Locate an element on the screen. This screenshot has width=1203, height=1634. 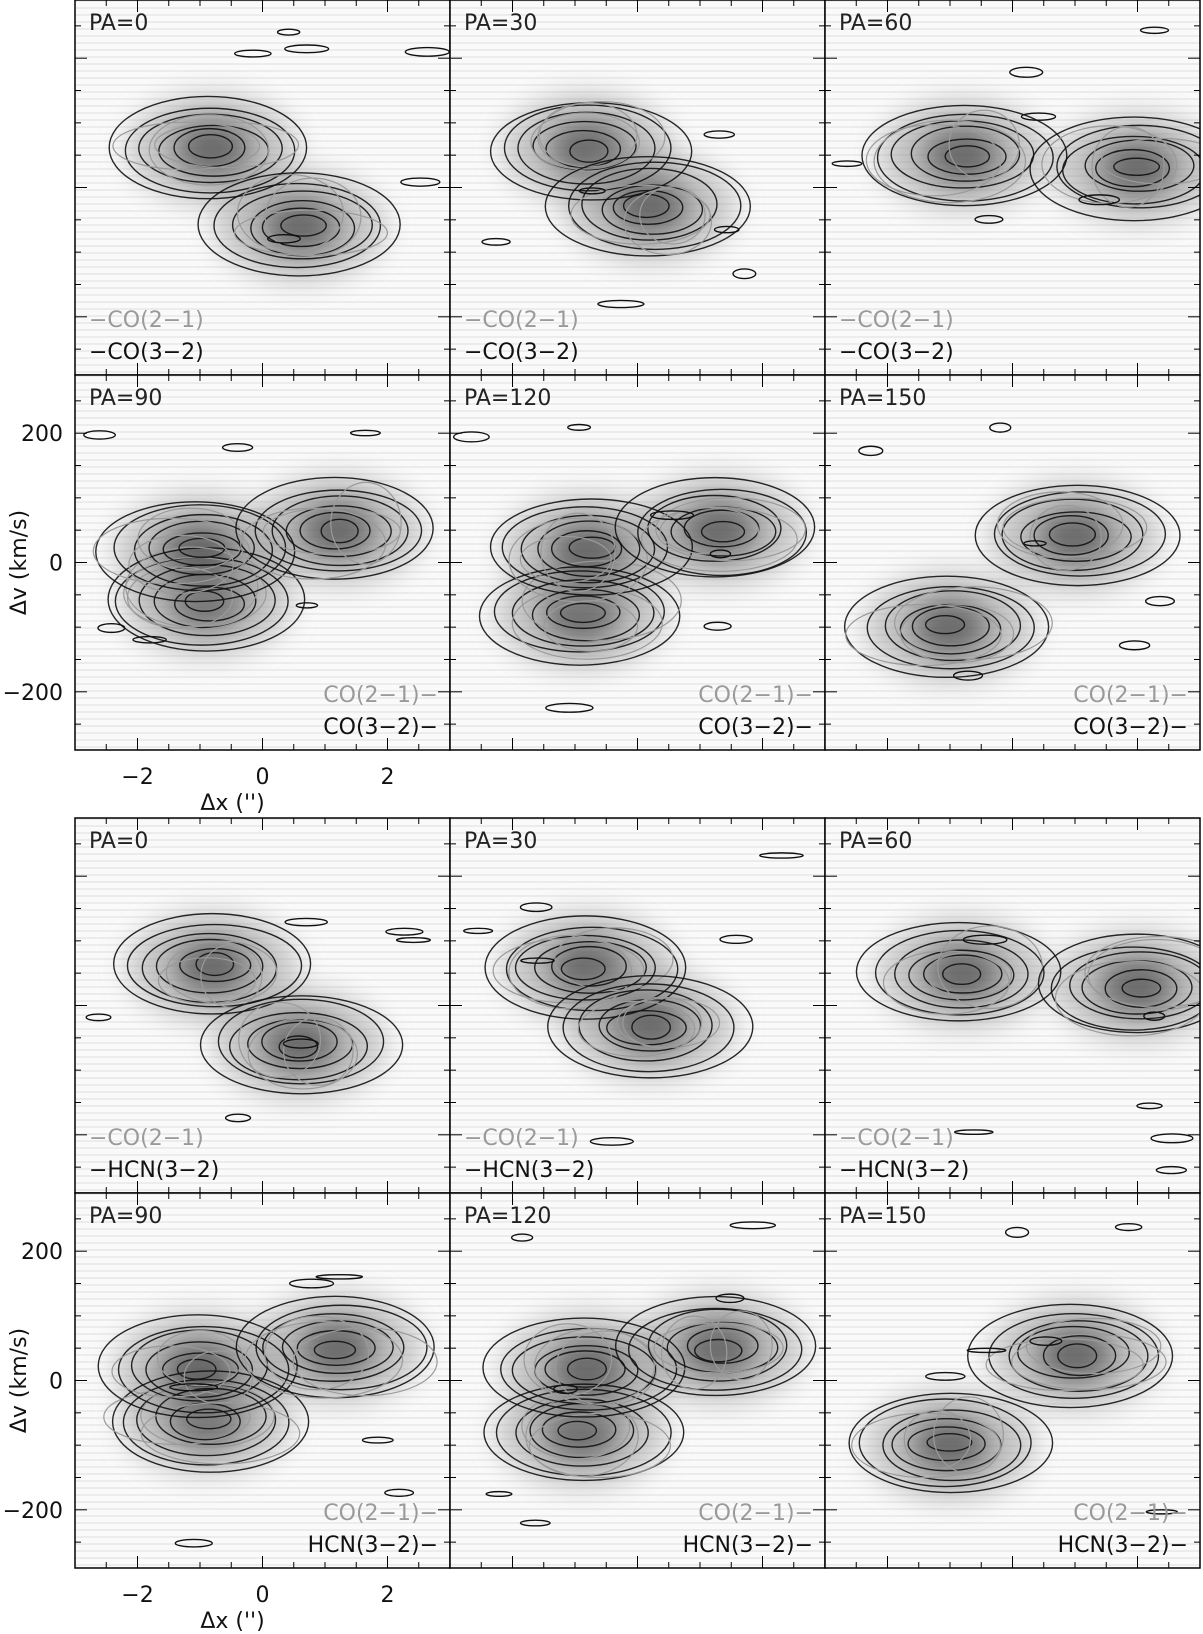
pv-panel-hcn32-pa150: PA=150 CO(2−1)− HCN(3−2)− is located at coordinates (1012, 1380).